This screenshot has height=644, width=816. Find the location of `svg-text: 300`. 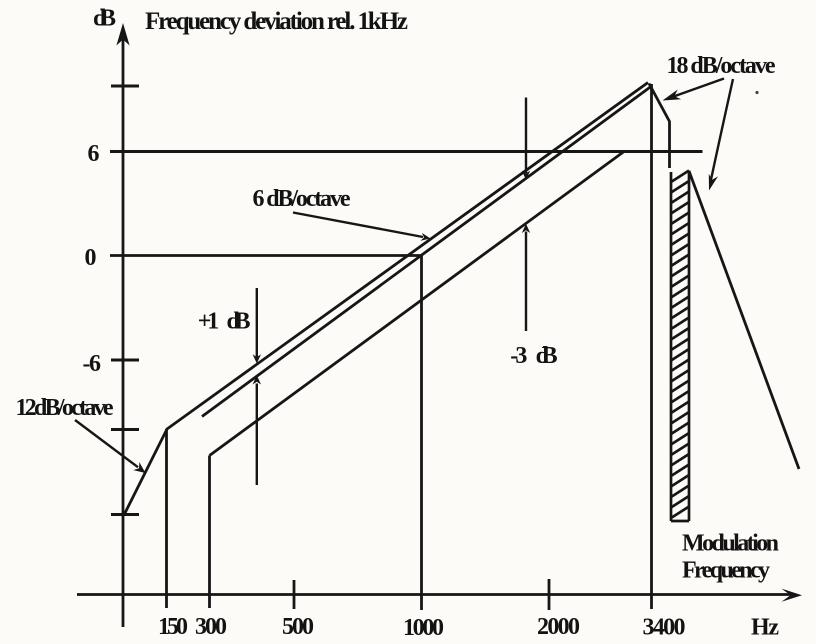

svg-text: 300 is located at coordinates (211, 627).